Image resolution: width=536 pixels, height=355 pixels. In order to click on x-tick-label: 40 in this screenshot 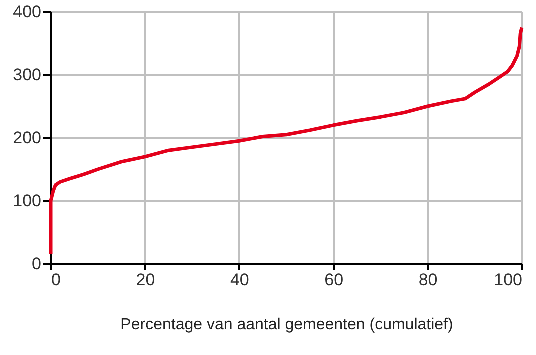, I will do `click(240, 280)`.